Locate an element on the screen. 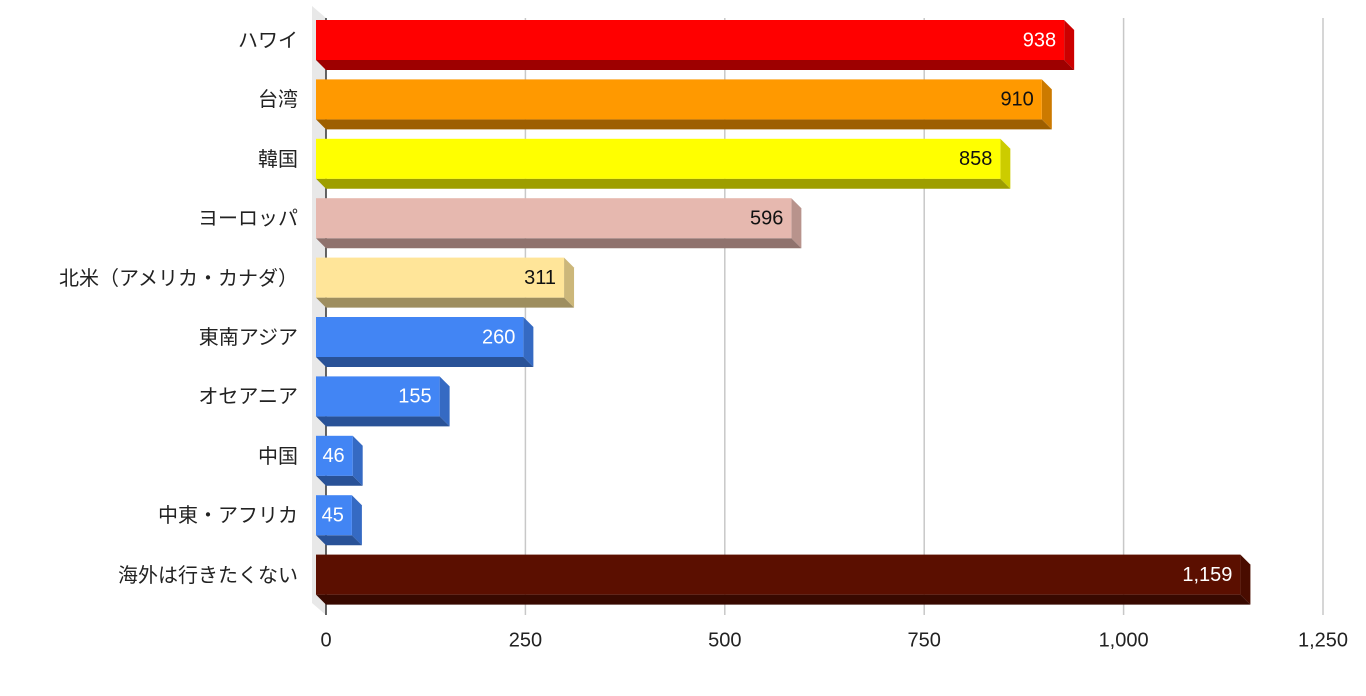 This screenshot has width=1366, height=696. y-tick-label: 中東・アフリカ is located at coordinates (228, 515).